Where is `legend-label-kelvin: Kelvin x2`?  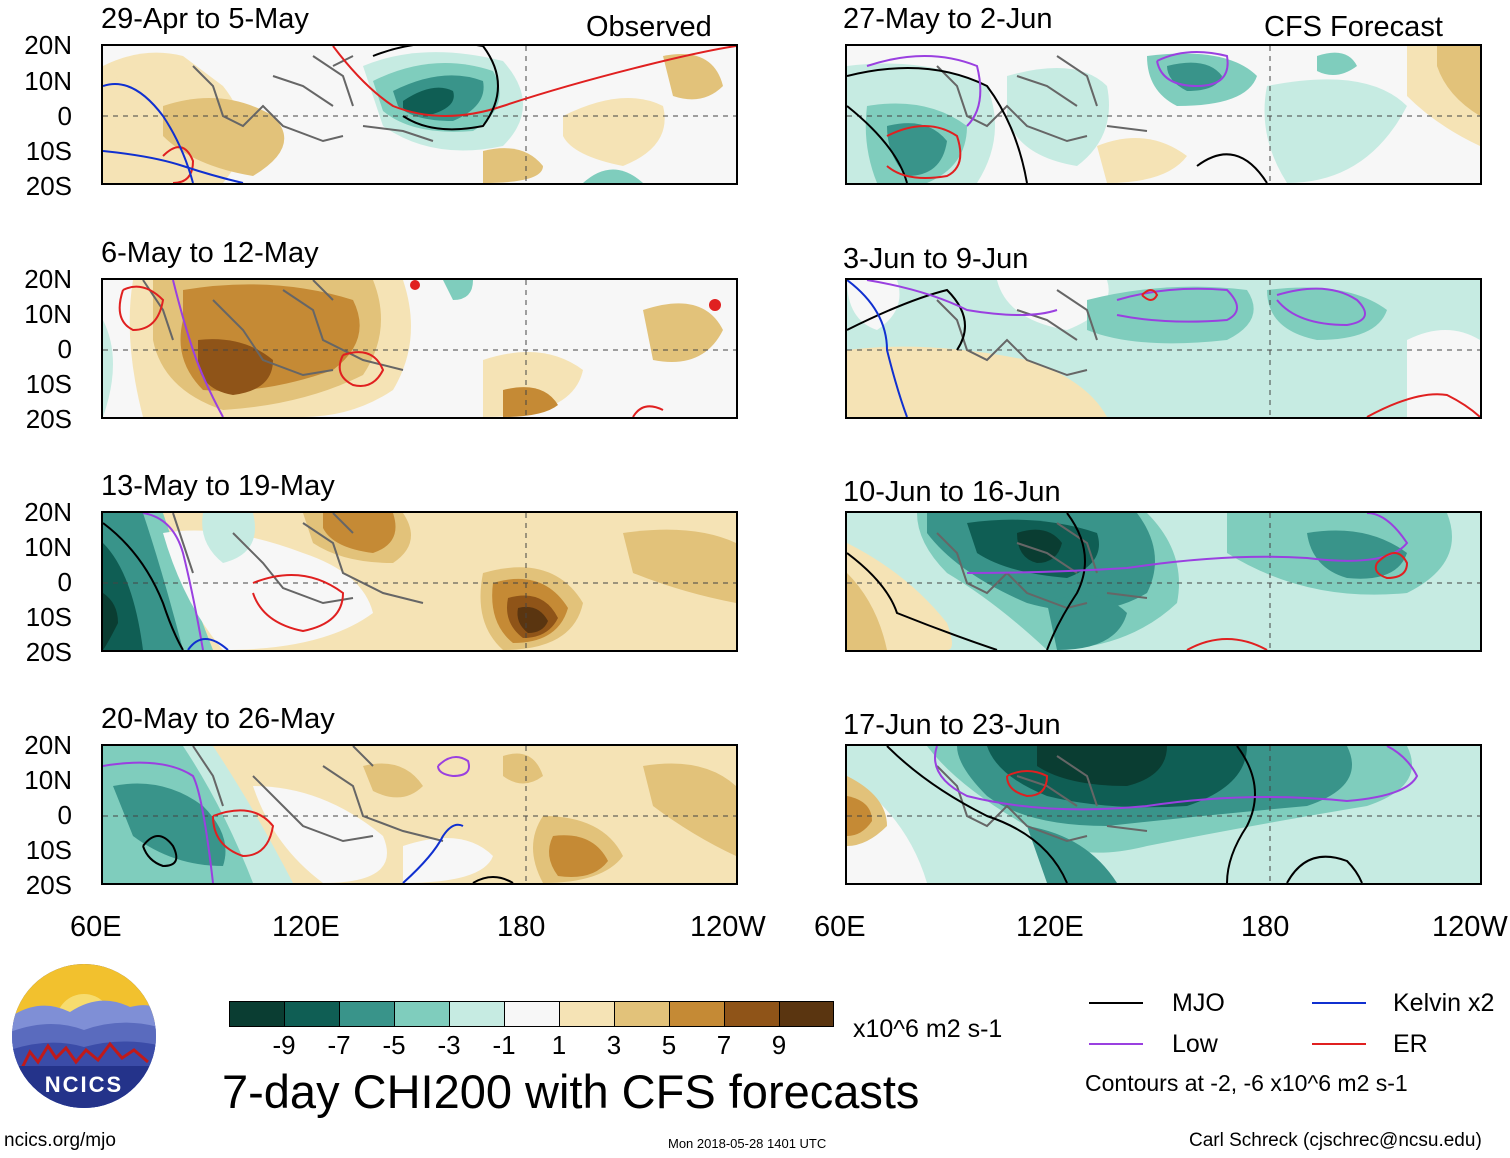 legend-label-kelvin: Kelvin x2 is located at coordinates (1444, 1003).